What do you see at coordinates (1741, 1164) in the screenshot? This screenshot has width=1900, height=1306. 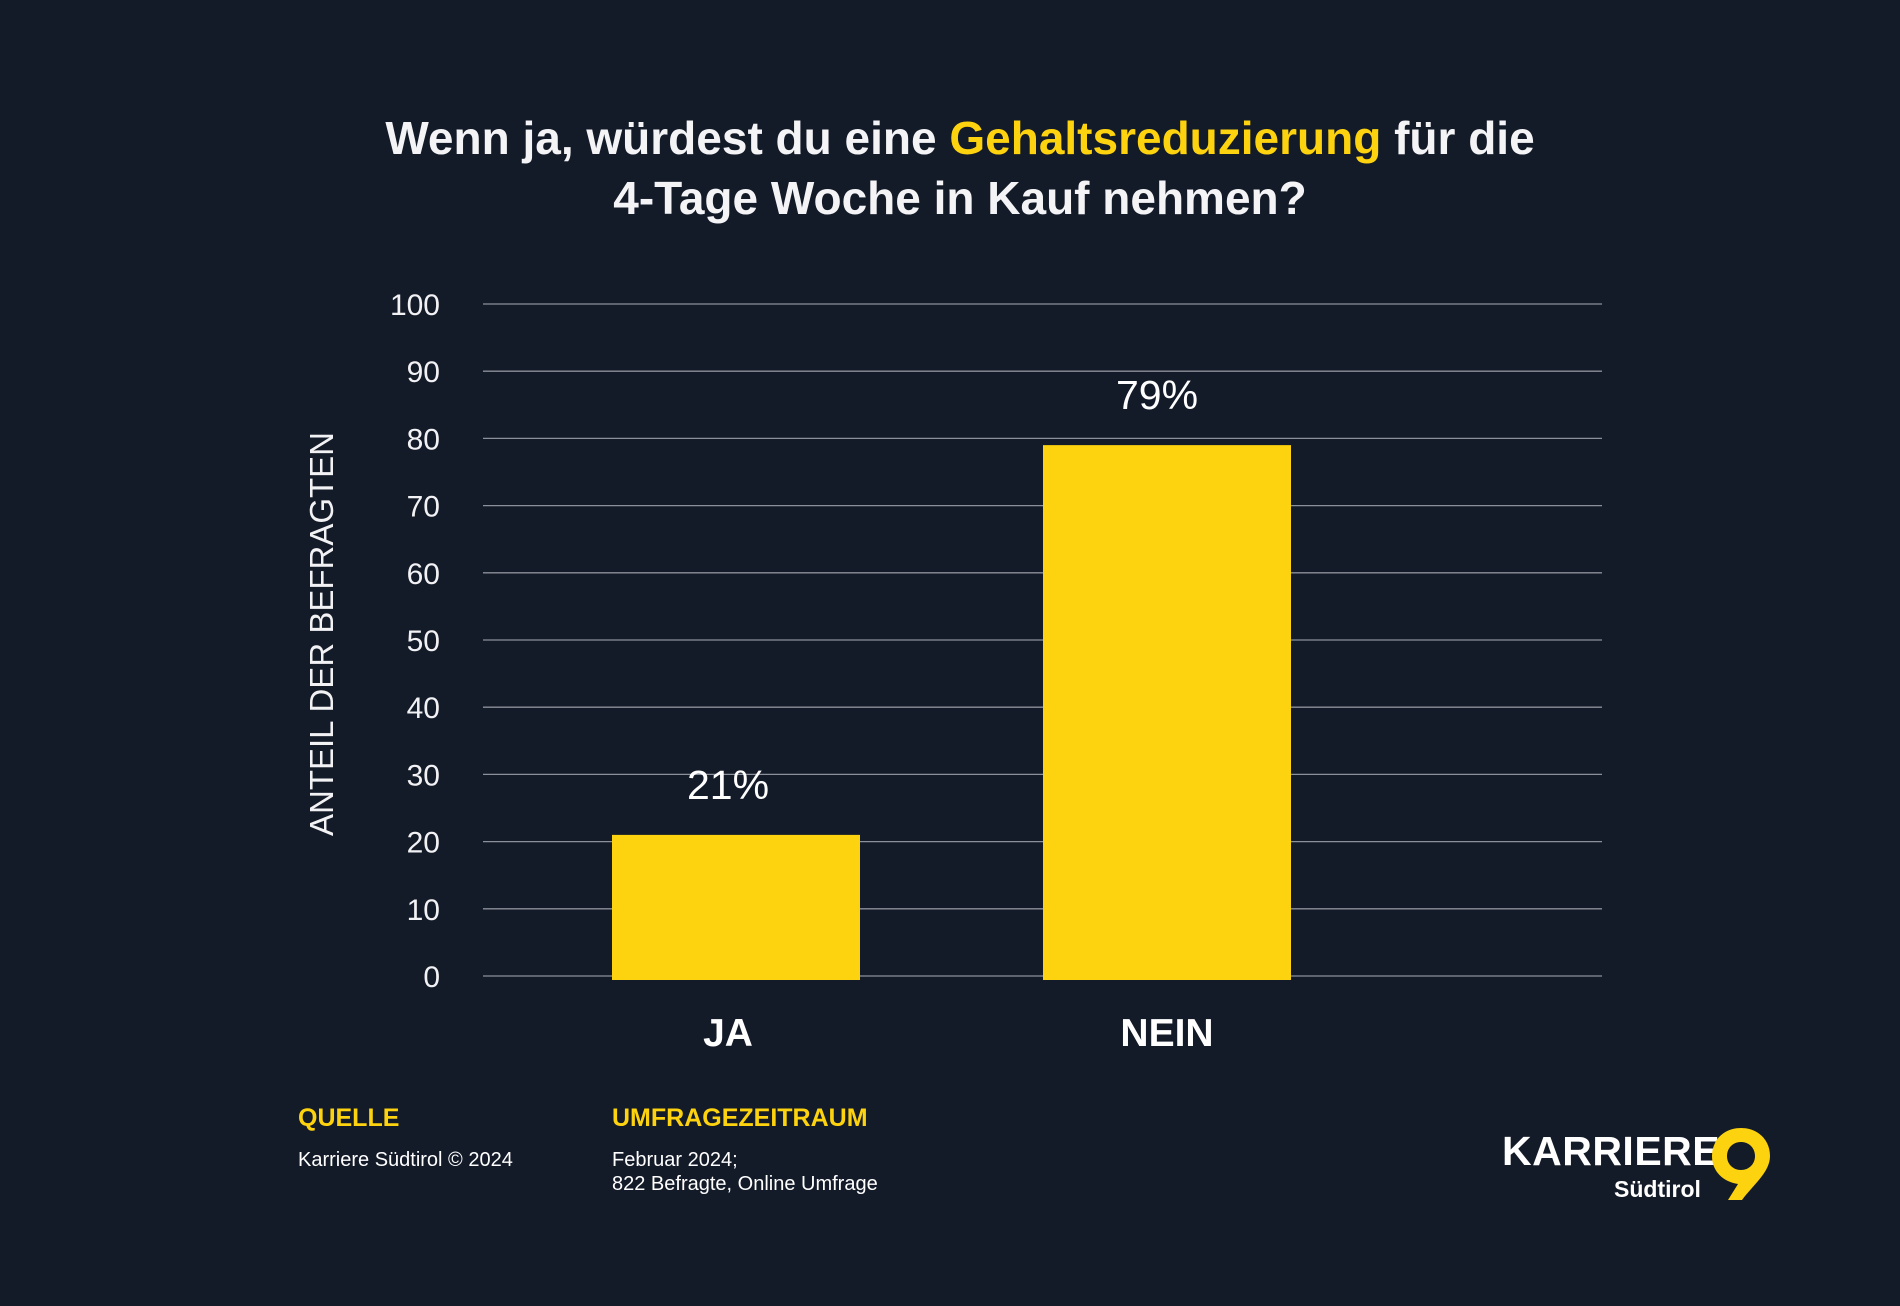 I see `location-pin-icon` at bounding box center [1741, 1164].